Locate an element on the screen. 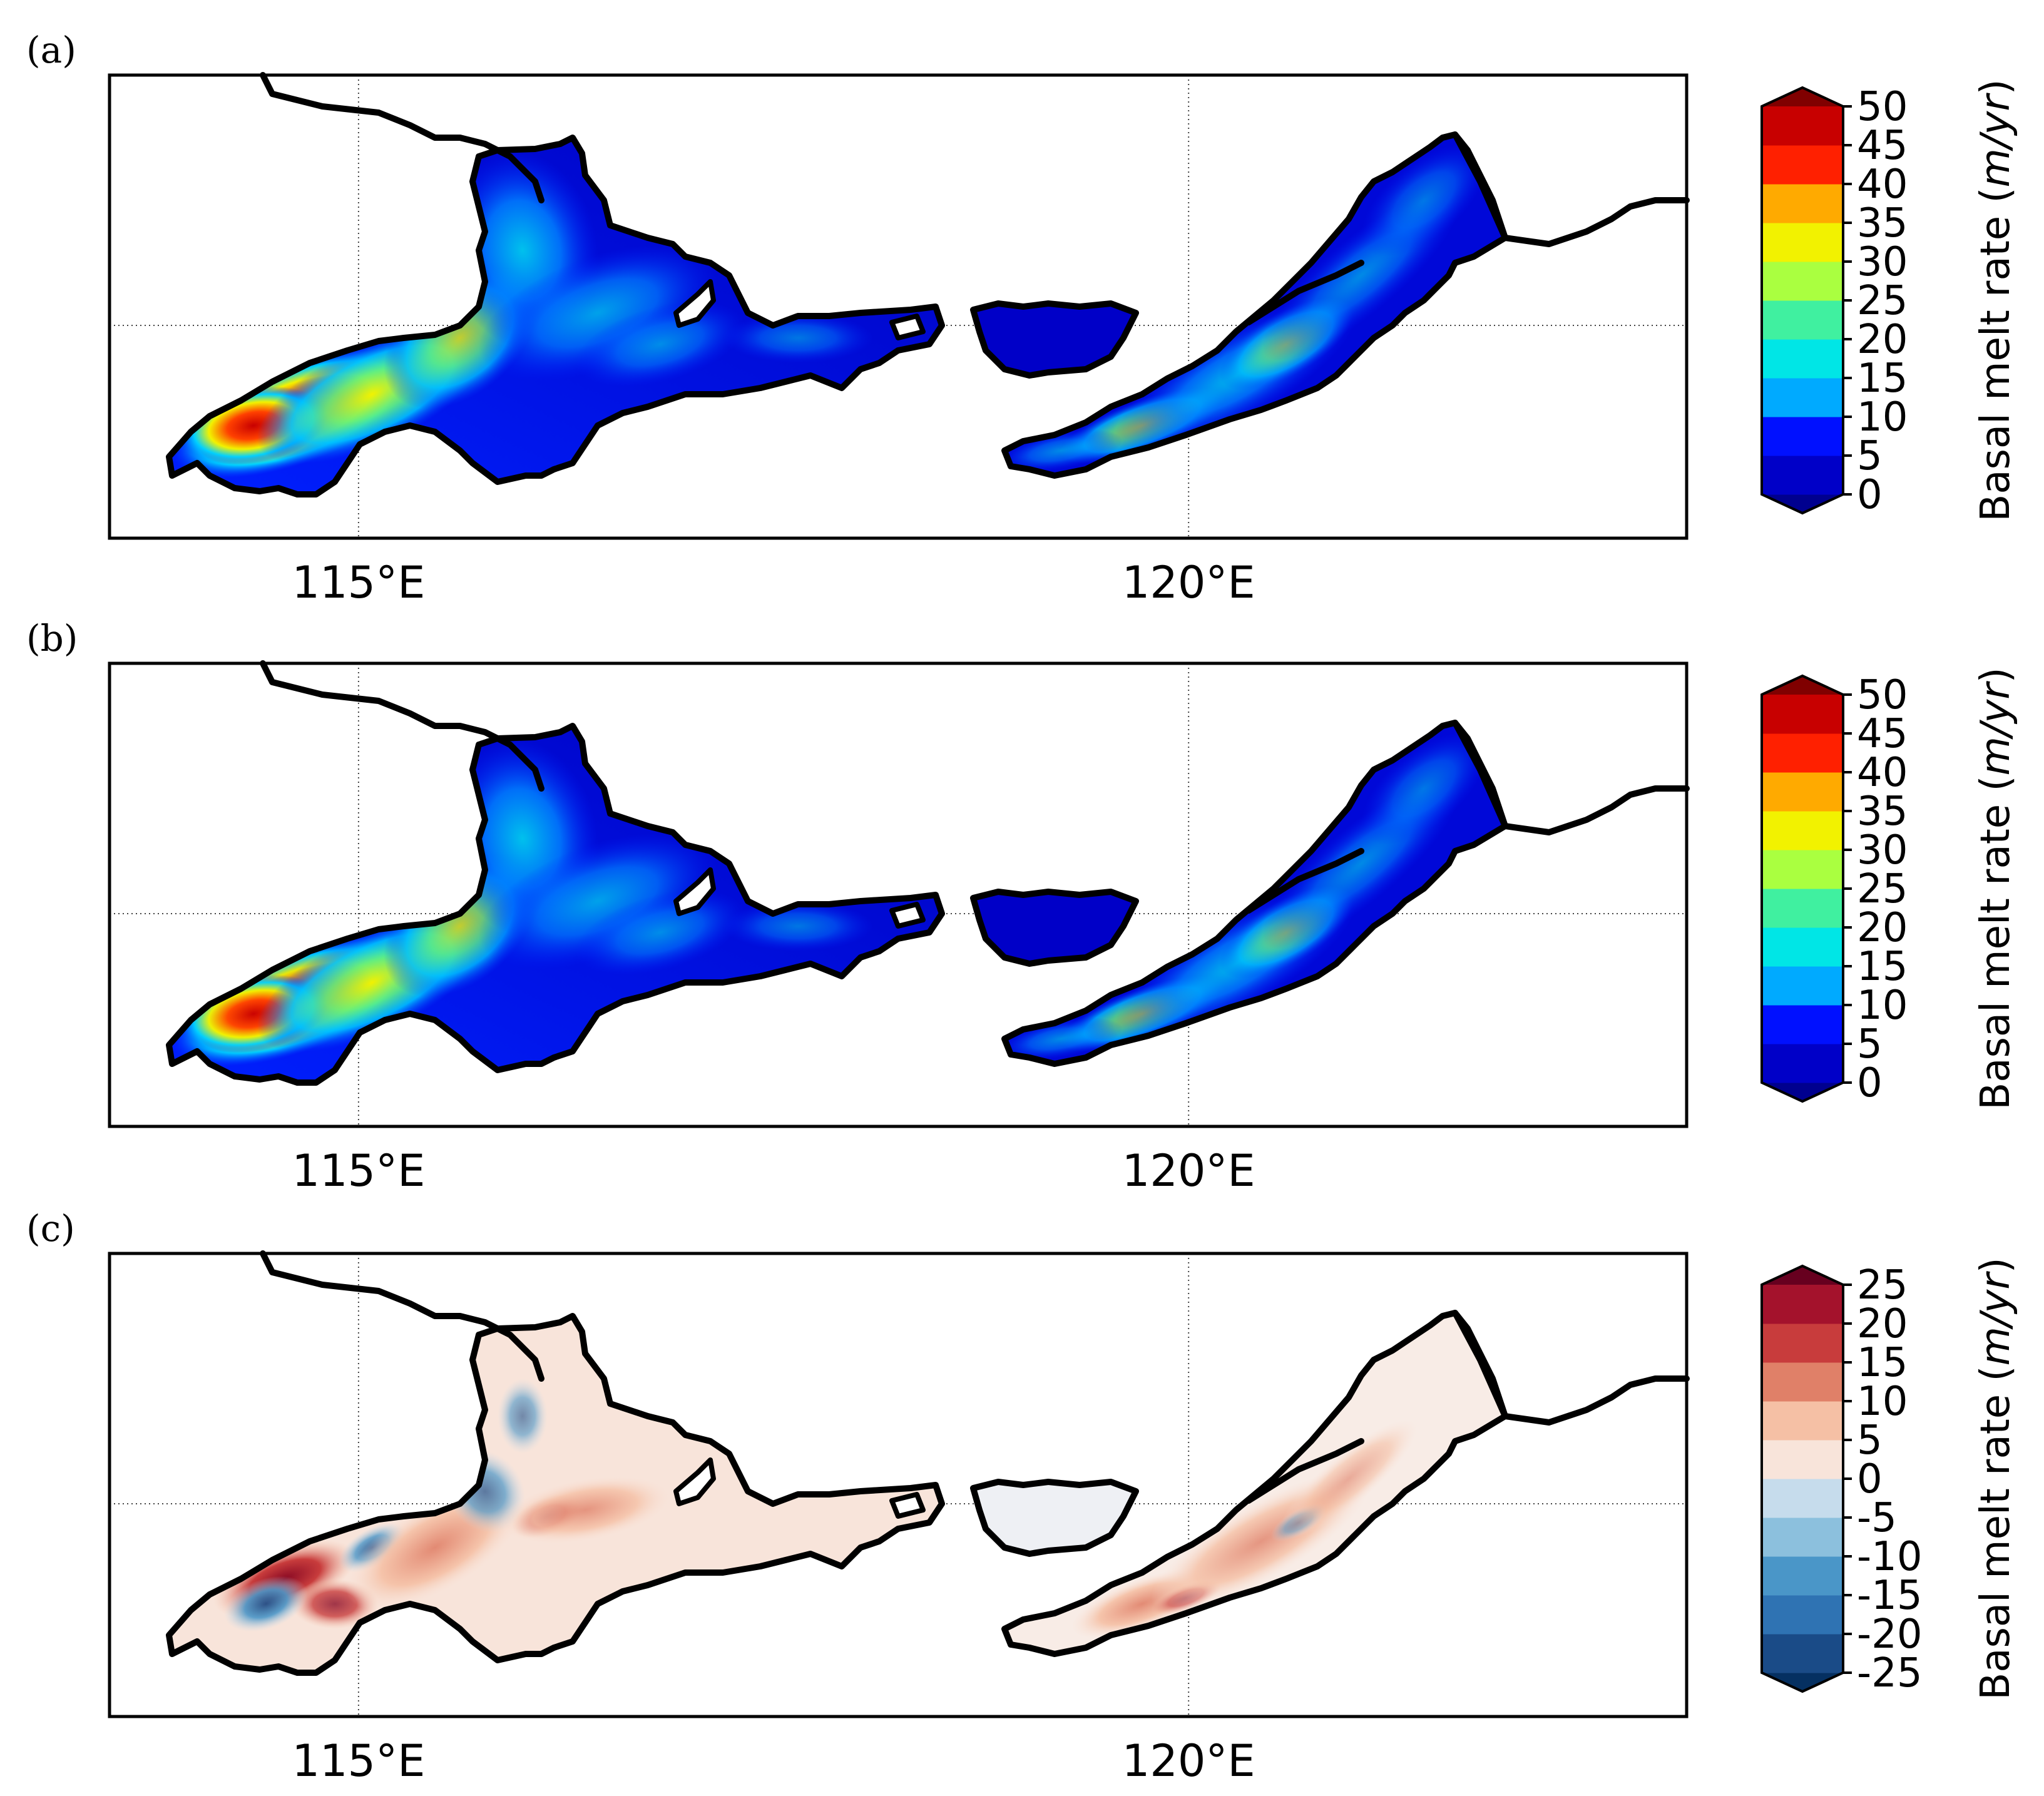 Image resolution: width=2044 pixels, height=1796 pixels. panel-letter: (c) is located at coordinates (50, 1229).